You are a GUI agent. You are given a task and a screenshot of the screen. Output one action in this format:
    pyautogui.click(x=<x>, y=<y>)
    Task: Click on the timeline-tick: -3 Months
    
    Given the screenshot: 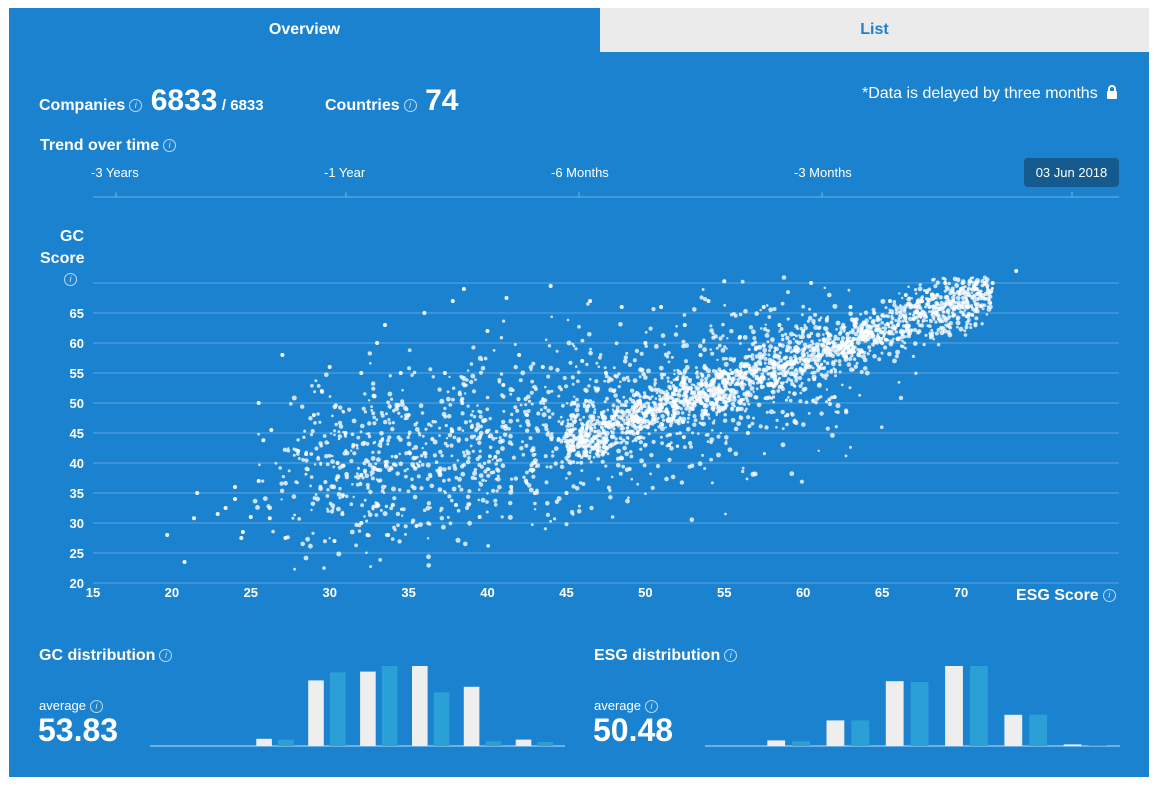 What is the action you would take?
    pyautogui.click(x=823, y=172)
    